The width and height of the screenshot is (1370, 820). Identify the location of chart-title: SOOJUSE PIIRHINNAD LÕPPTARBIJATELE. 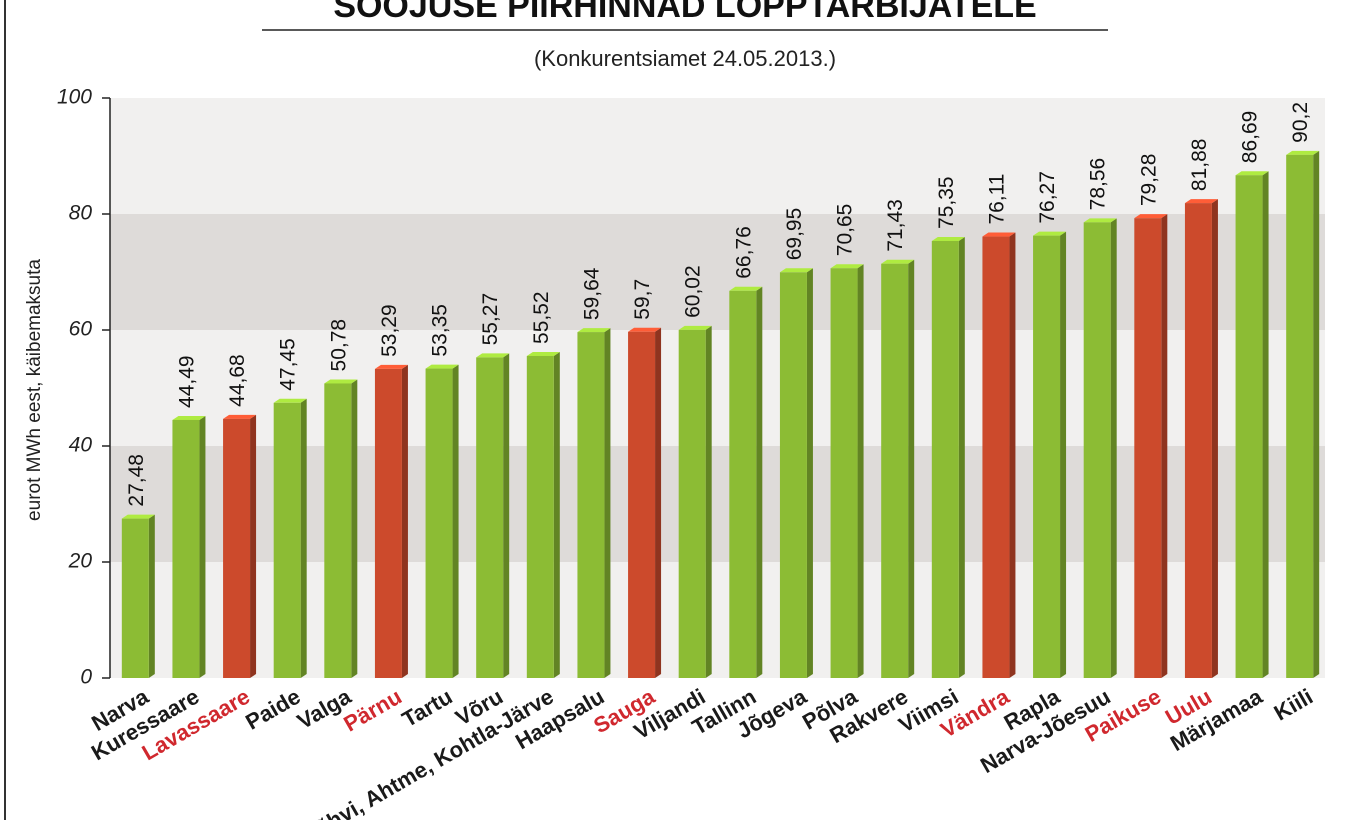
(684, 12).